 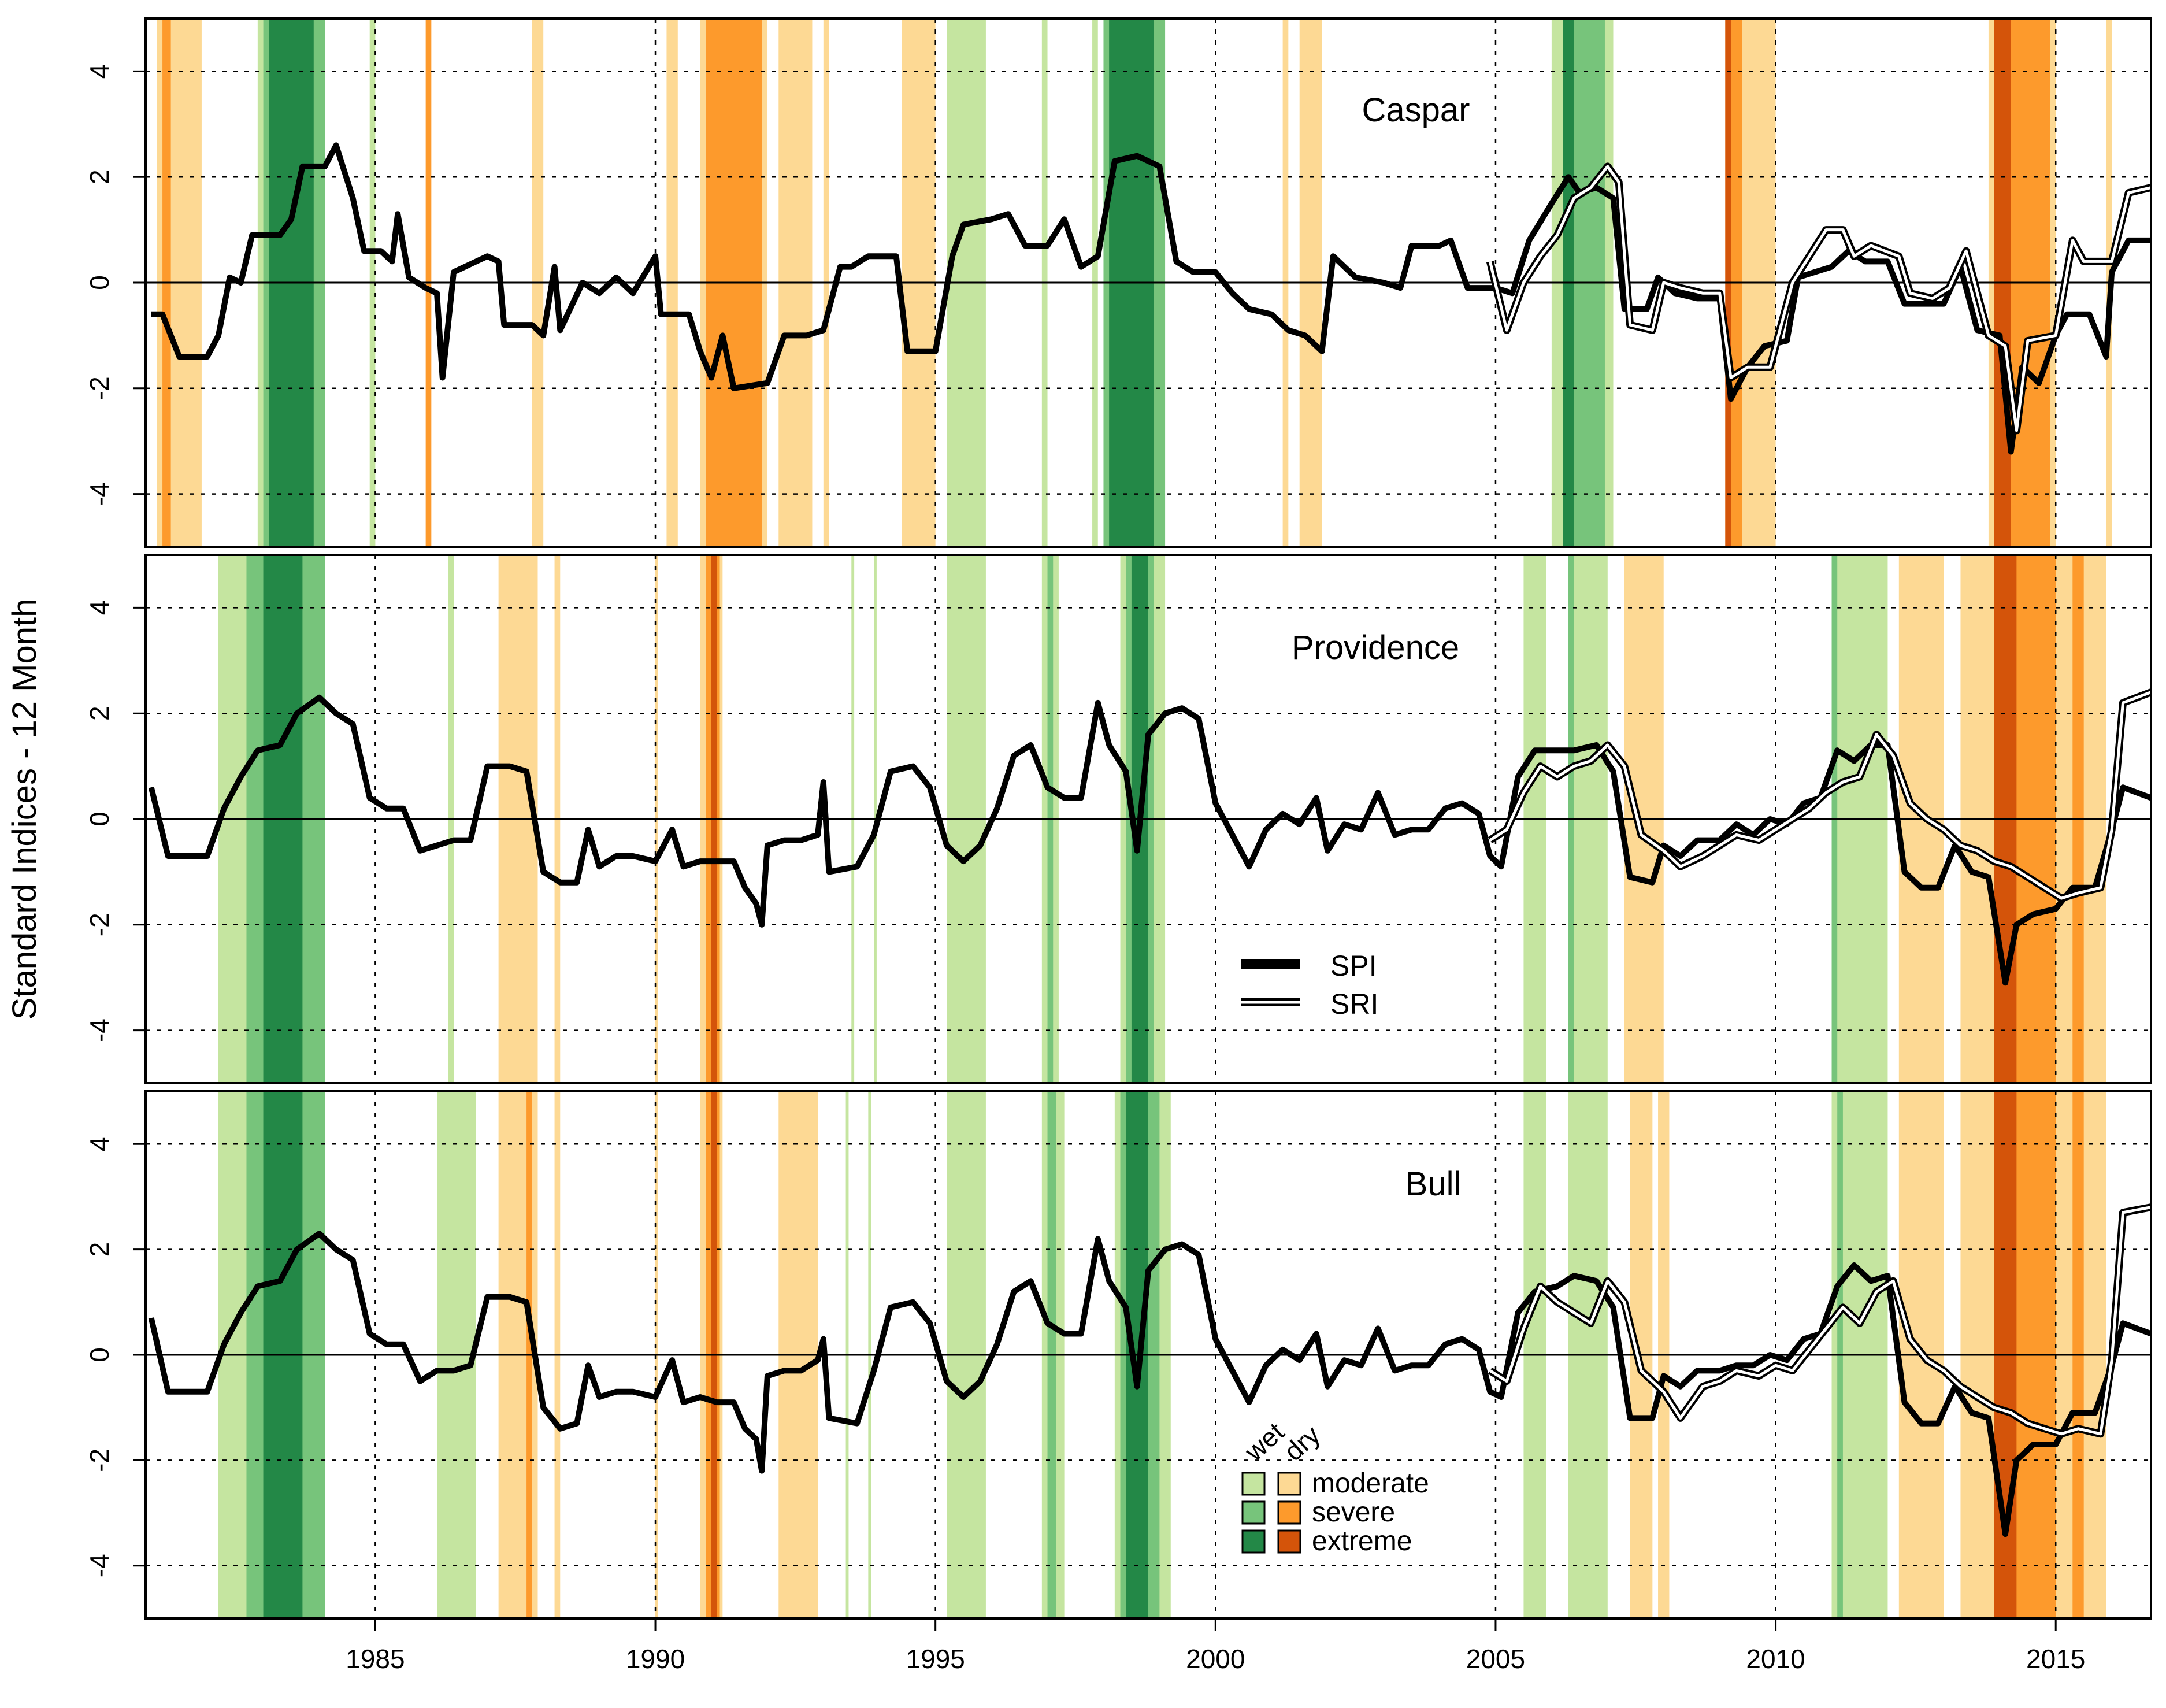 What do you see at coordinates (2055, 1659) in the screenshot?
I see `x-tick-label: 2015` at bounding box center [2055, 1659].